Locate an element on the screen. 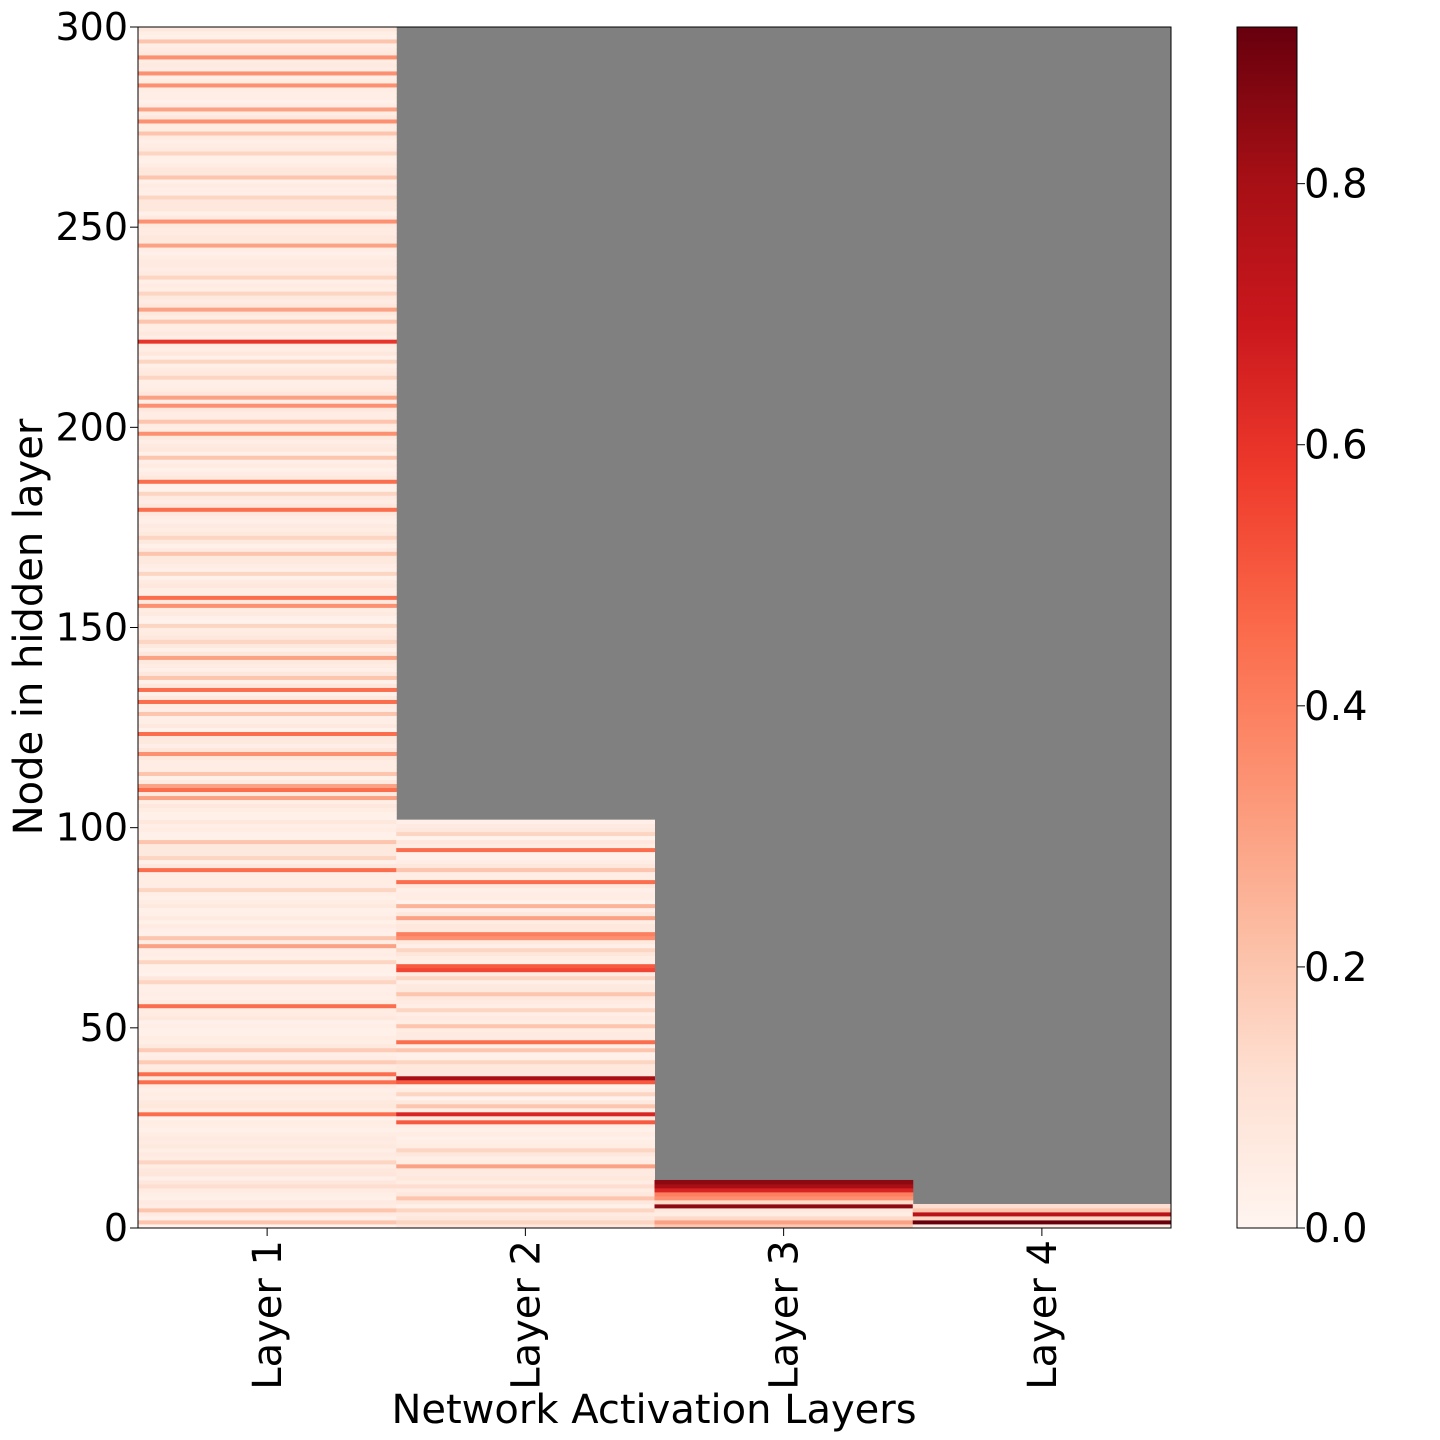 This screenshot has width=1440, height=1440. y-tick-label: 0 is located at coordinates (116, 1228).